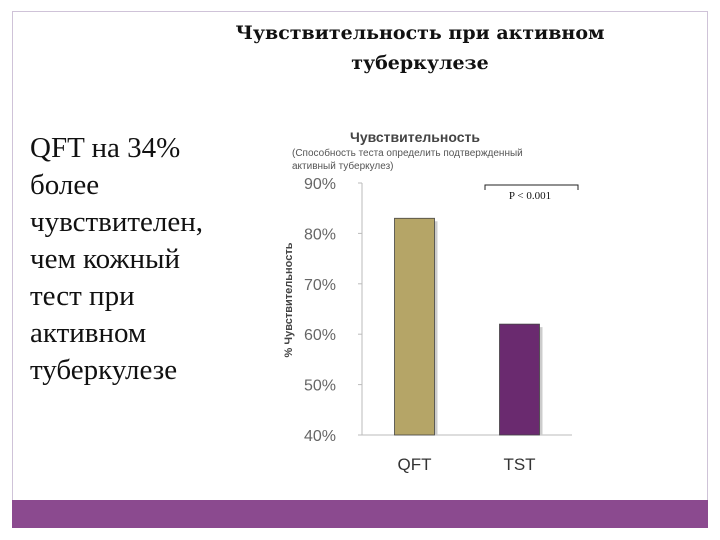 This screenshot has width=720, height=540. What do you see at coordinates (117, 222) in the screenshot?
I see `body-line: чувствителен,` at bounding box center [117, 222].